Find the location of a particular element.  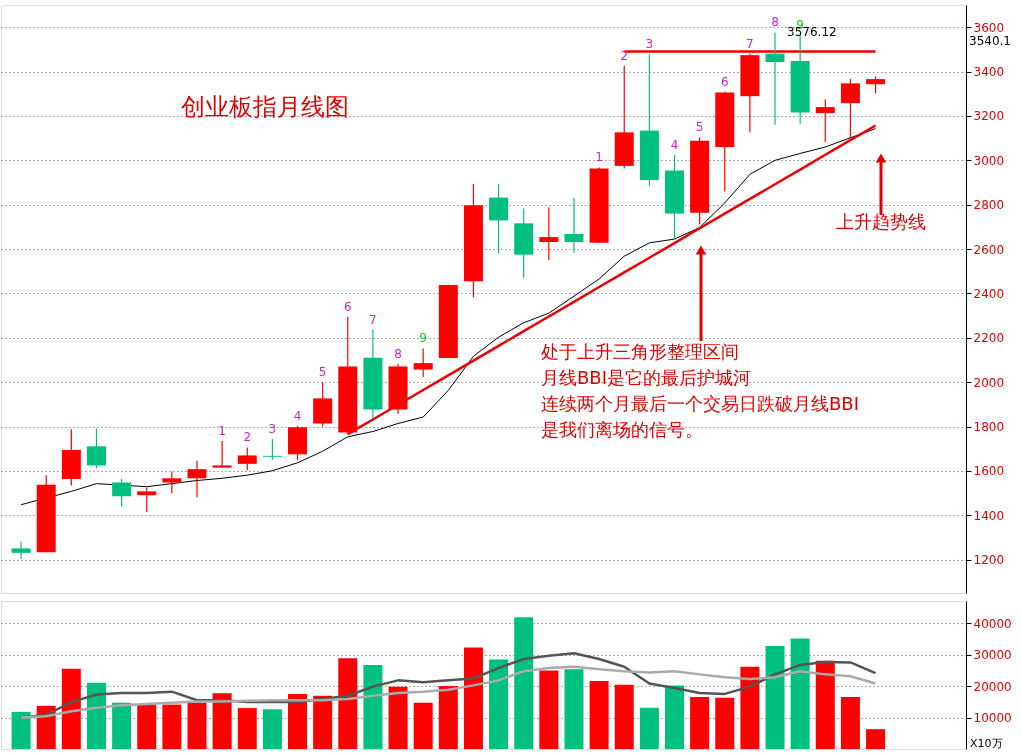

line-series is located at coordinates (448, 692).